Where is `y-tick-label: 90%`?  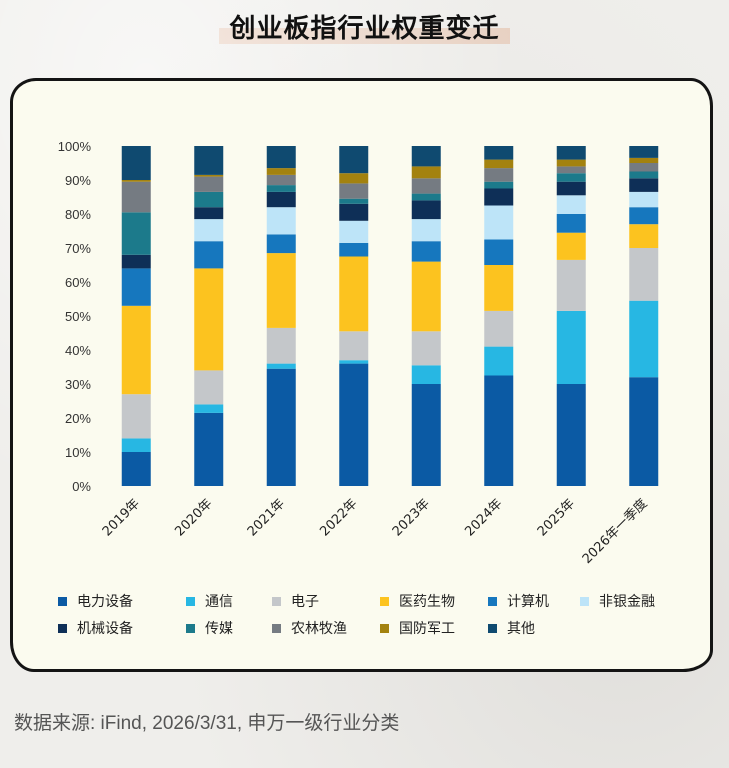
y-tick-label: 90% is located at coordinates (78, 180).